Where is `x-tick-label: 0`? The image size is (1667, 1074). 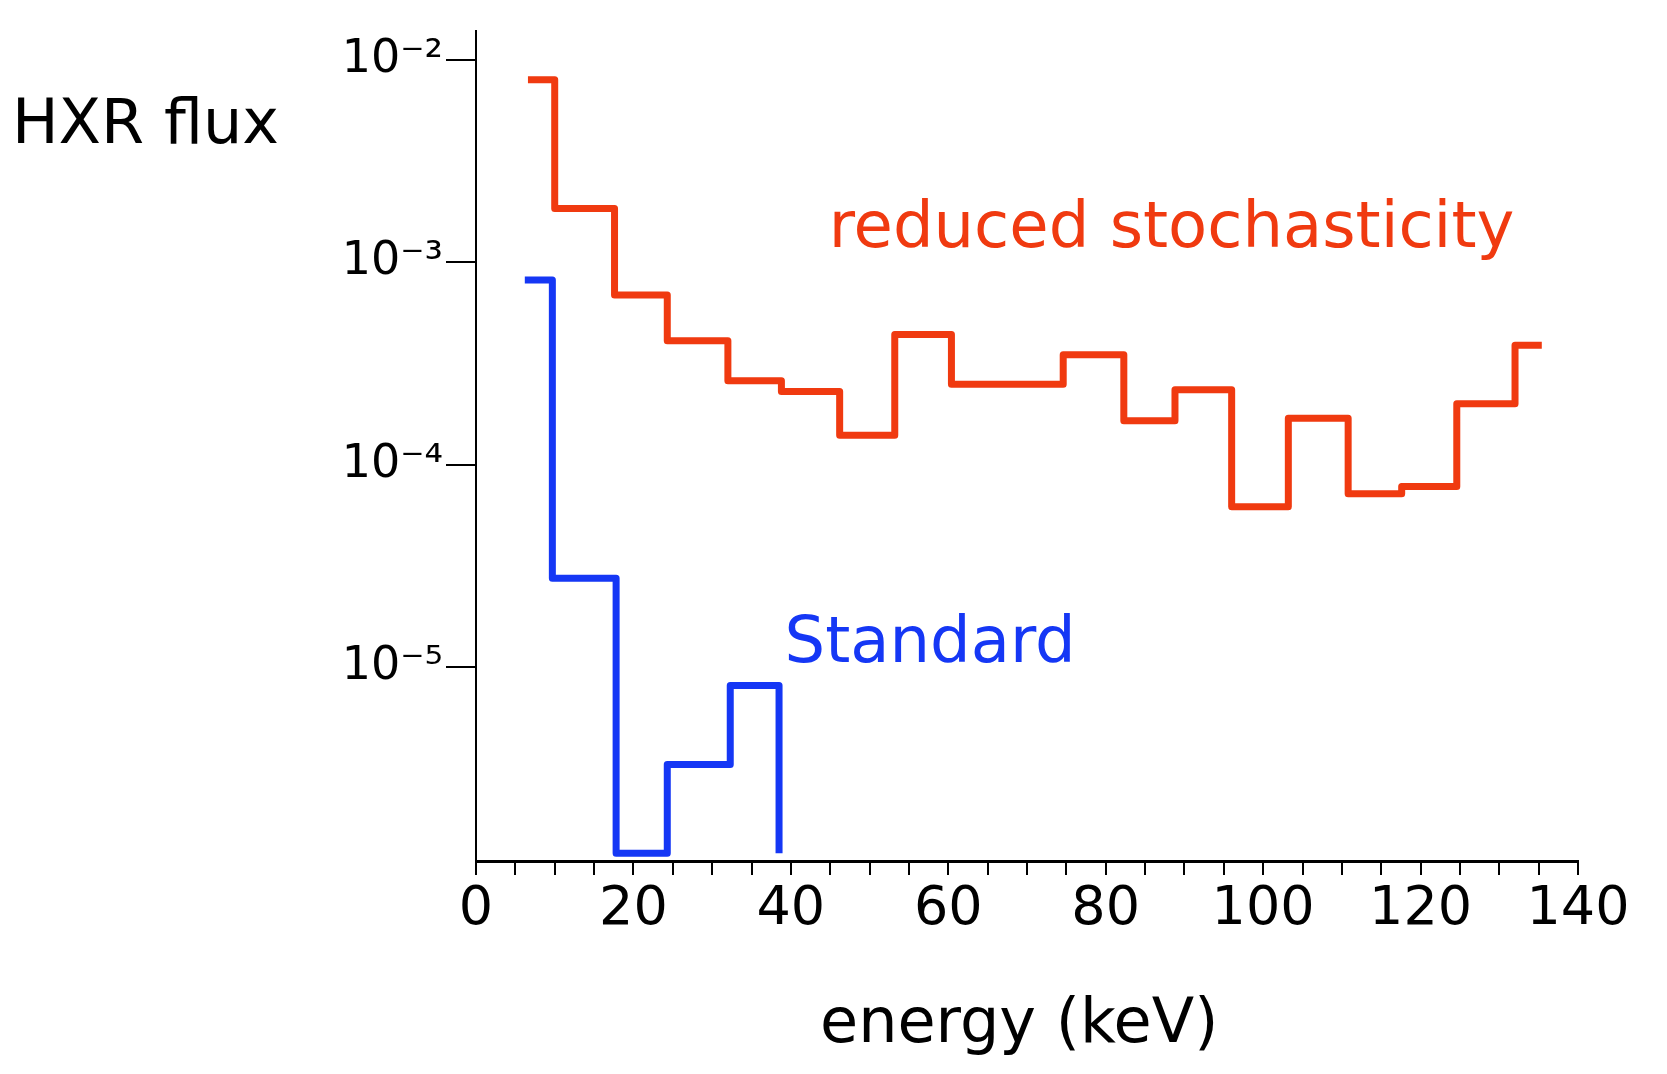 x-tick-label: 0 is located at coordinates (476, 906).